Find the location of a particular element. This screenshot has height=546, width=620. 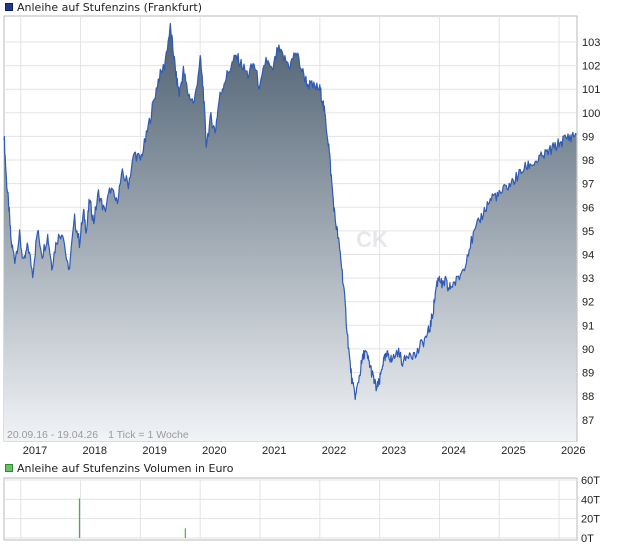

volume-plot-frame is located at coordinates (290, 509).